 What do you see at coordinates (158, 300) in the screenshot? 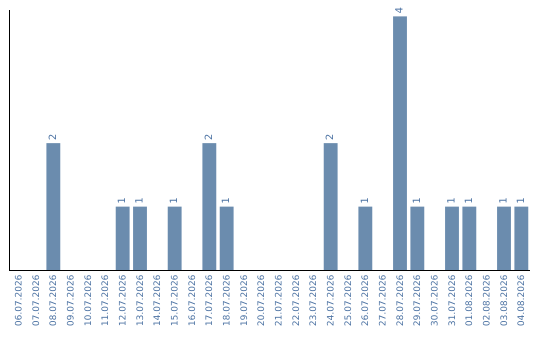
I see `x-tick-label: 14.07.2026` at bounding box center [158, 300].